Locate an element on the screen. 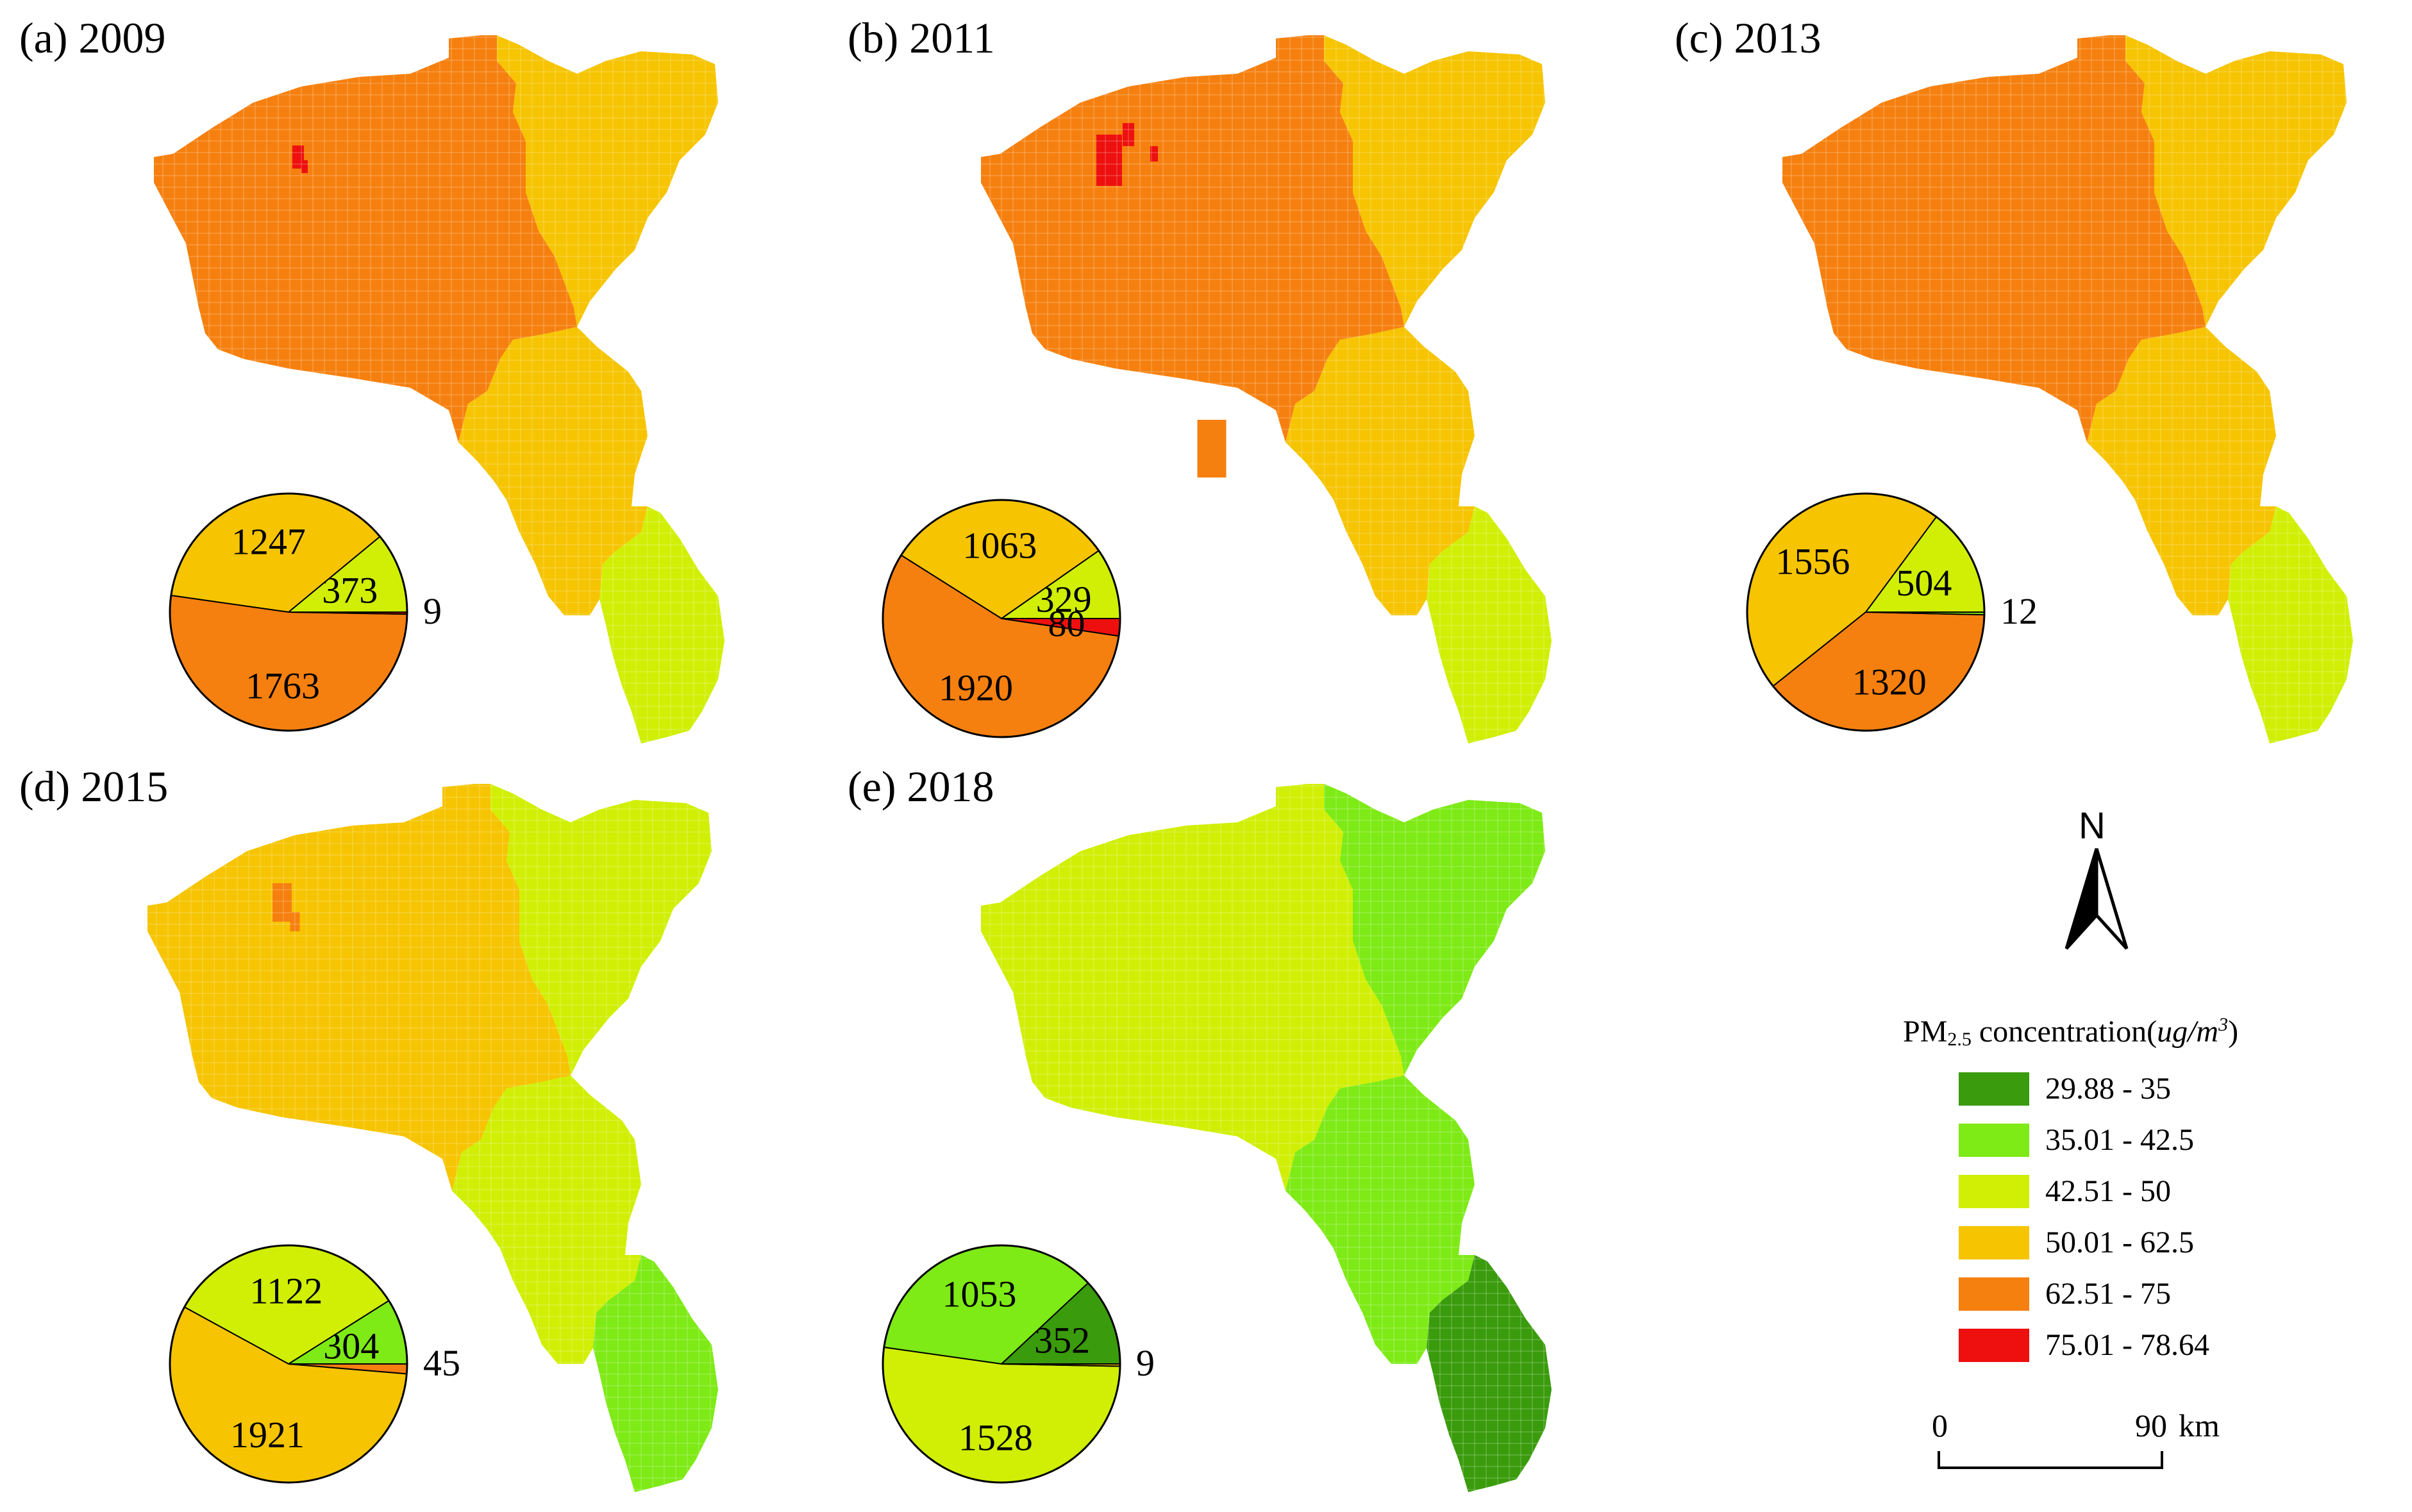 The height and width of the screenshot is (1512, 2412). legend-label: 29.88 - 35 is located at coordinates (2108, 1089).